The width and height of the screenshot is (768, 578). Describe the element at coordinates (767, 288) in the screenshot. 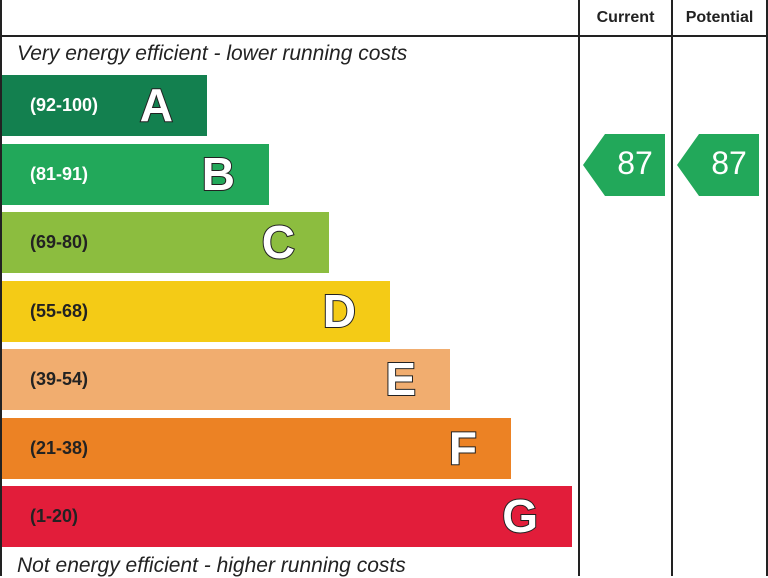

I see `frame-right` at that location.